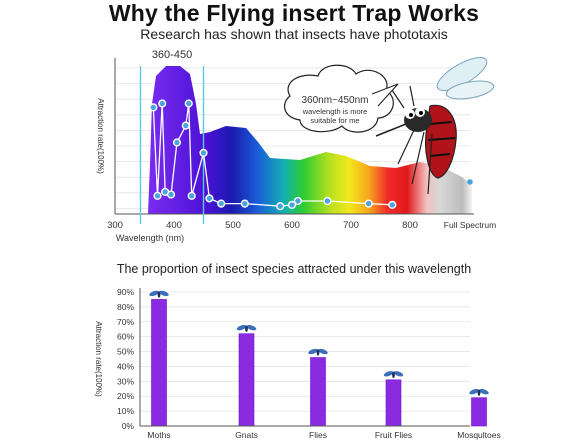  What do you see at coordinates (115, 225) in the screenshot?
I see `x-tick-label: 300` at bounding box center [115, 225].